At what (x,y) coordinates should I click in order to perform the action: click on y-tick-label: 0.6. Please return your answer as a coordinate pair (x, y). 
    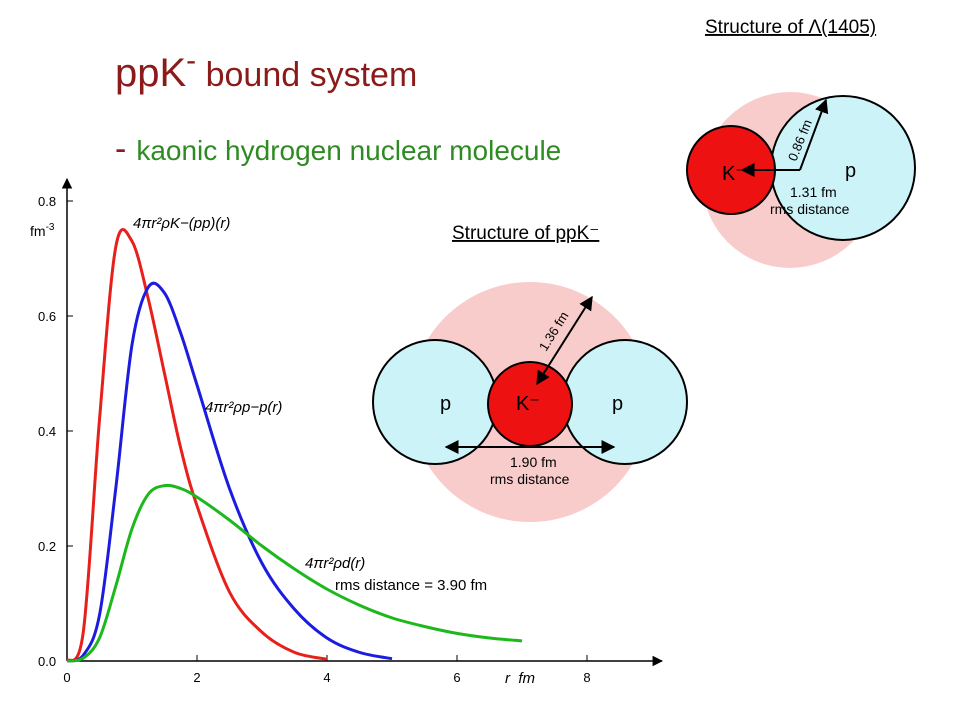
    Looking at the image, I should click on (47, 316).